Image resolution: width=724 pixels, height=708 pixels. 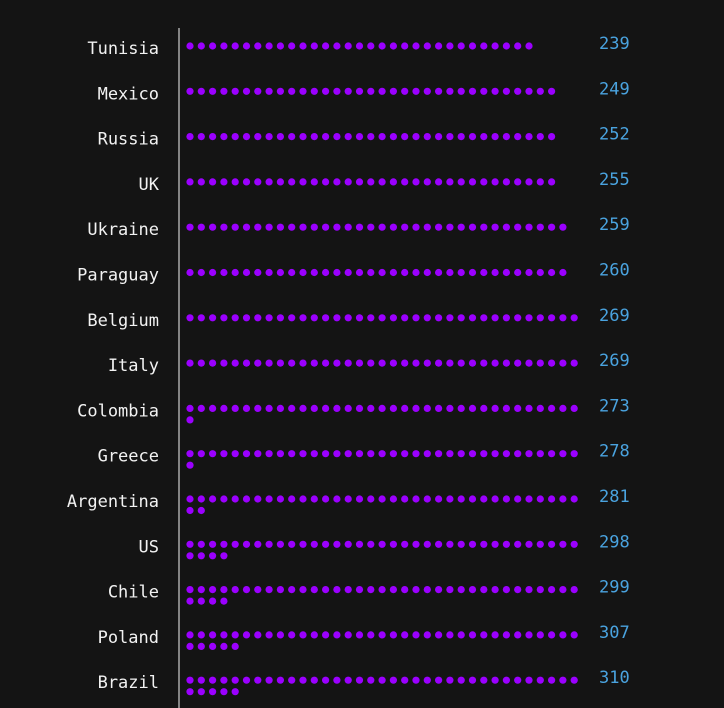 What do you see at coordinates (128, 683) in the screenshot?
I see `category-label: Brazil` at bounding box center [128, 683].